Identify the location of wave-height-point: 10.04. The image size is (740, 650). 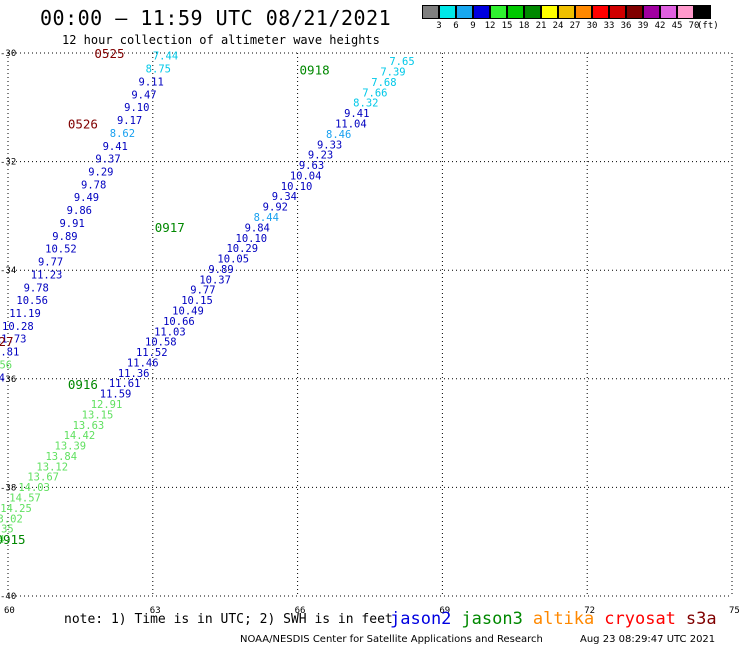
(306, 176).